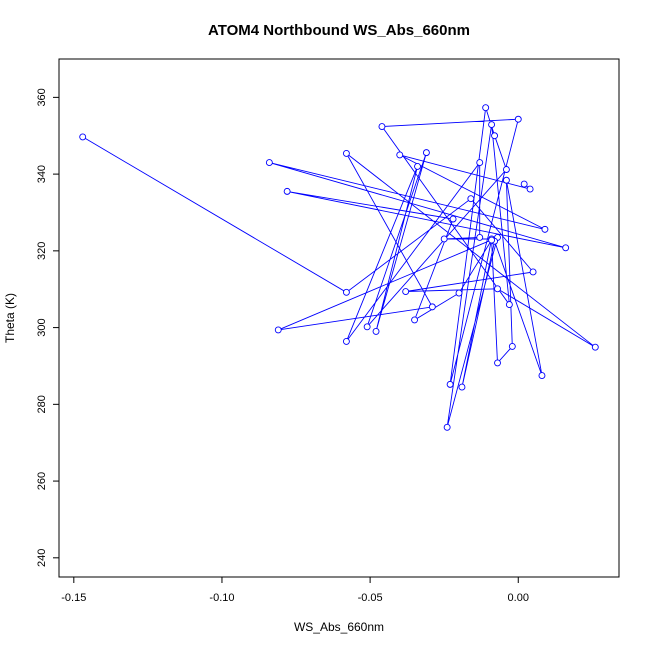  Describe the element at coordinates (42, 251) in the screenshot. I see `y-tick-label: 320` at that location.